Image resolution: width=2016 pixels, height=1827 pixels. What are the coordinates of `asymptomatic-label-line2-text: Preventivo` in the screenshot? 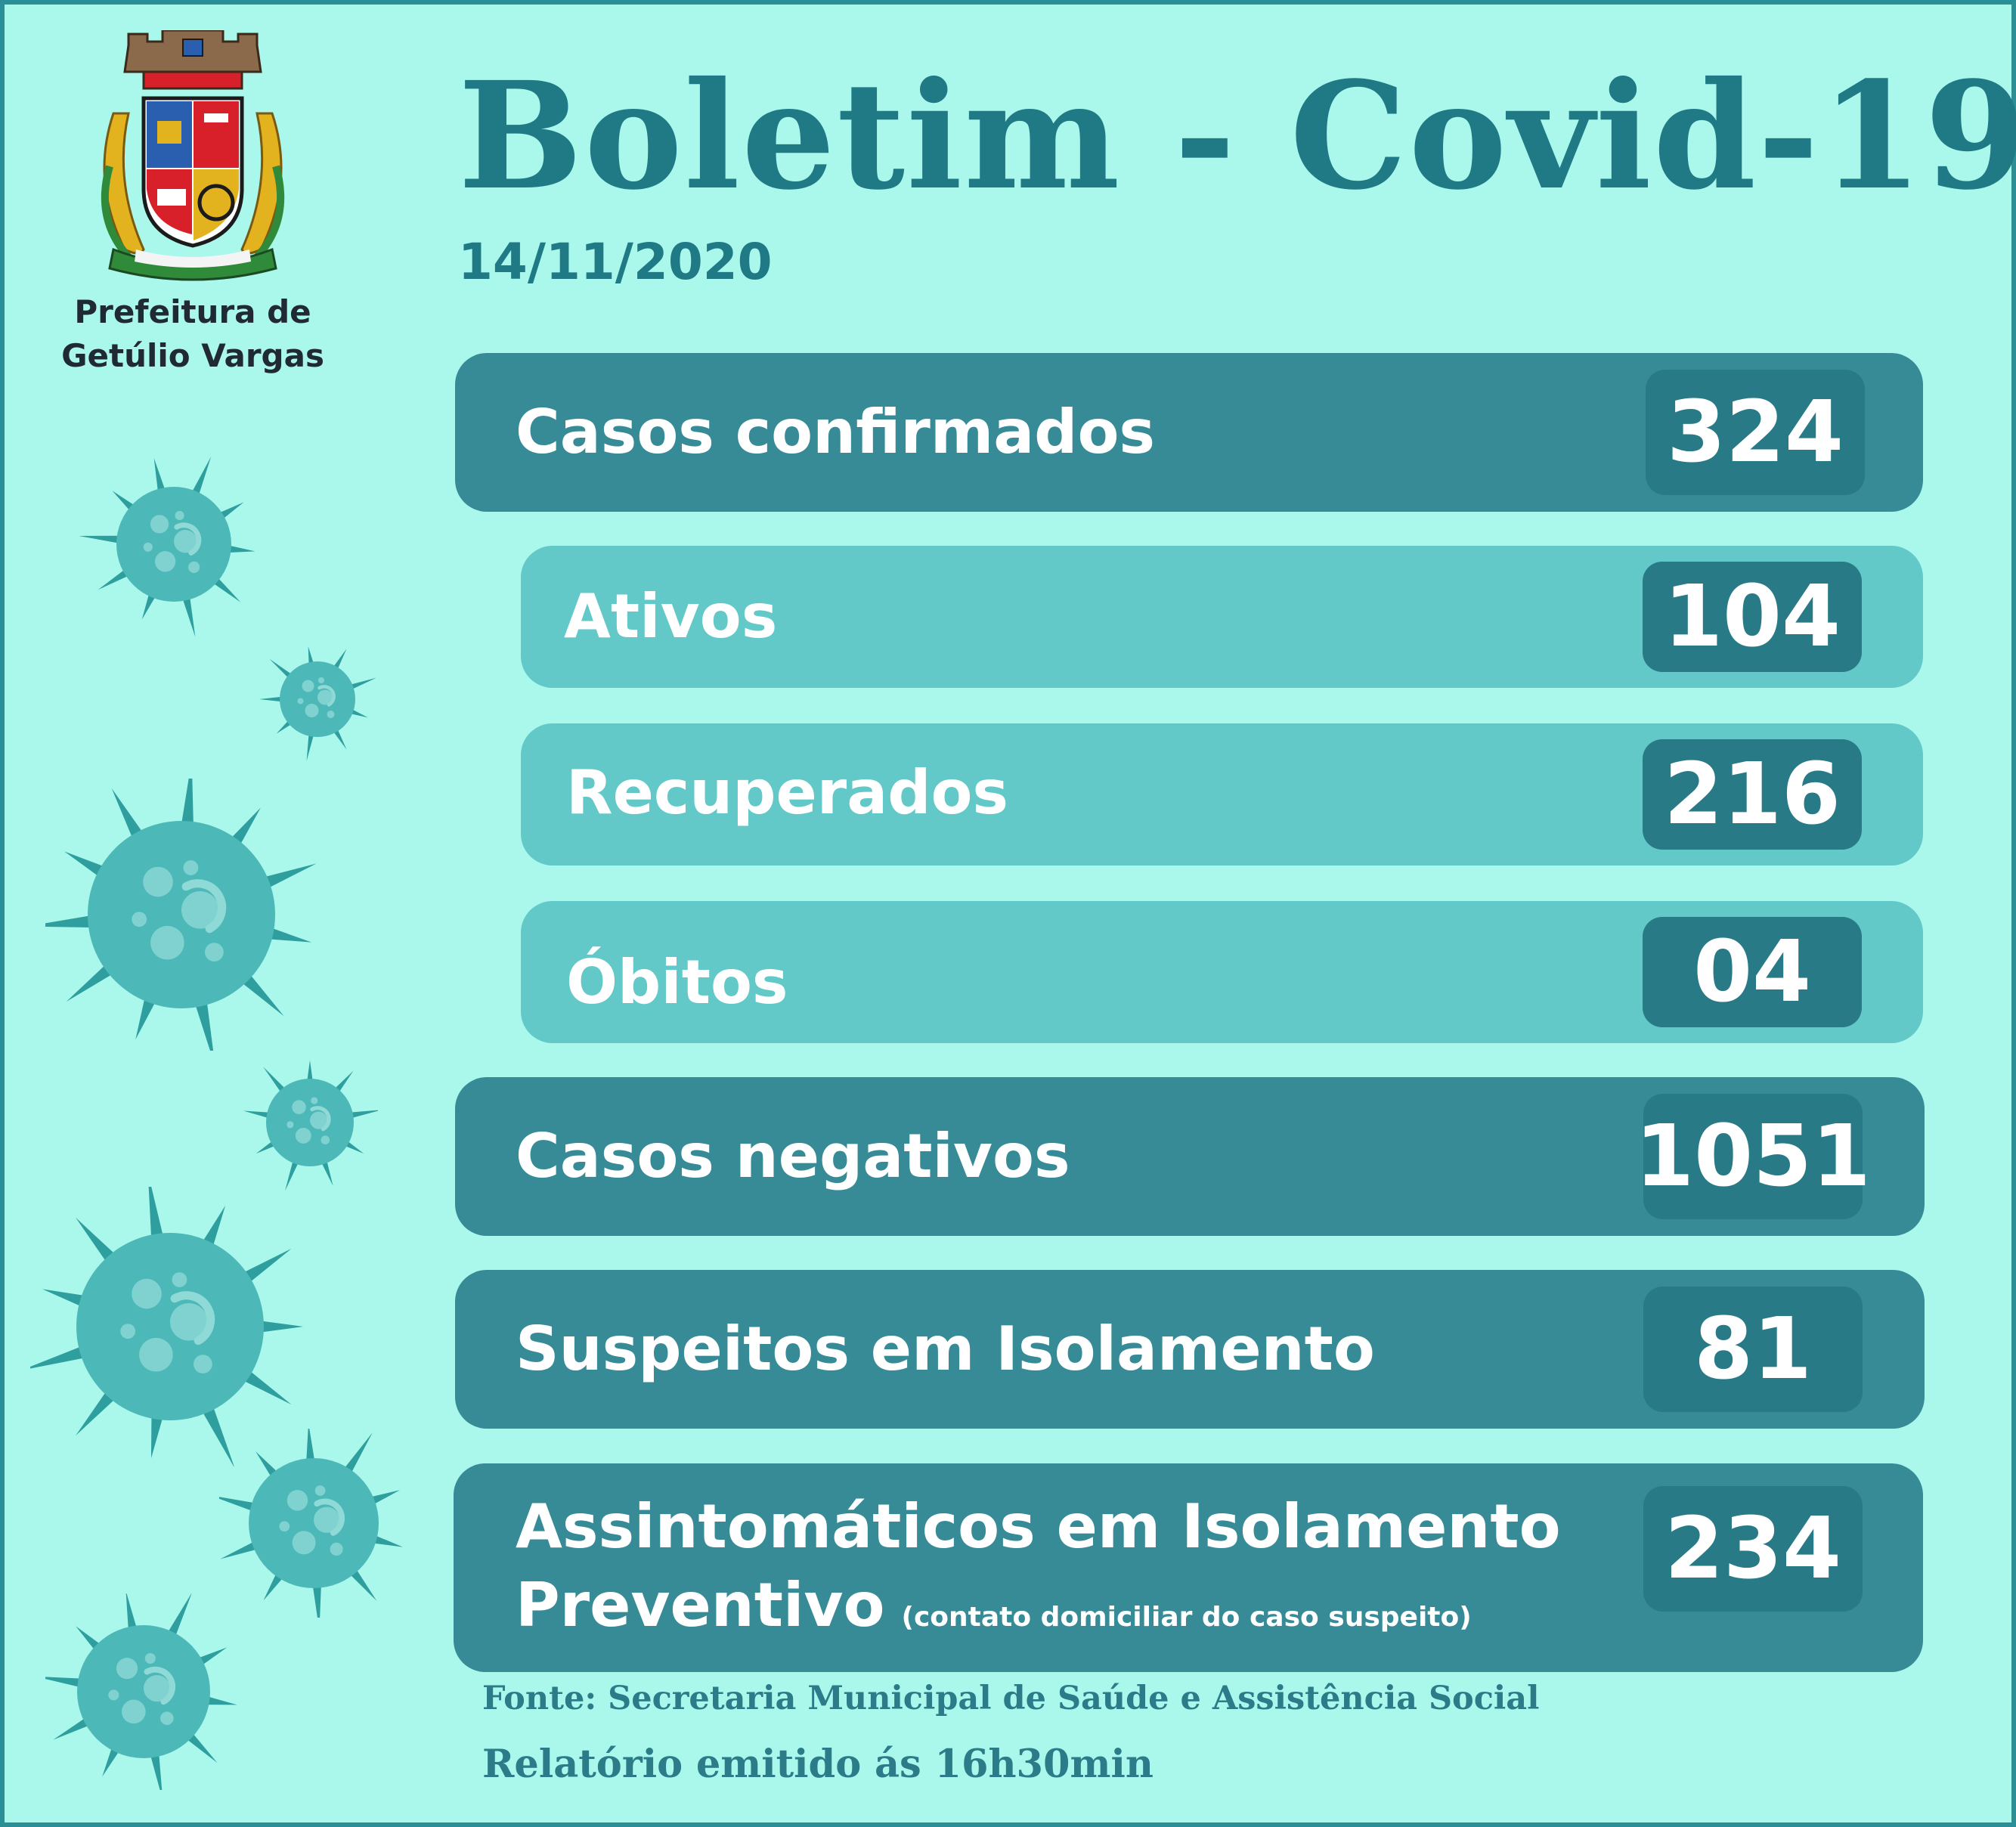 It's located at (700, 1605).